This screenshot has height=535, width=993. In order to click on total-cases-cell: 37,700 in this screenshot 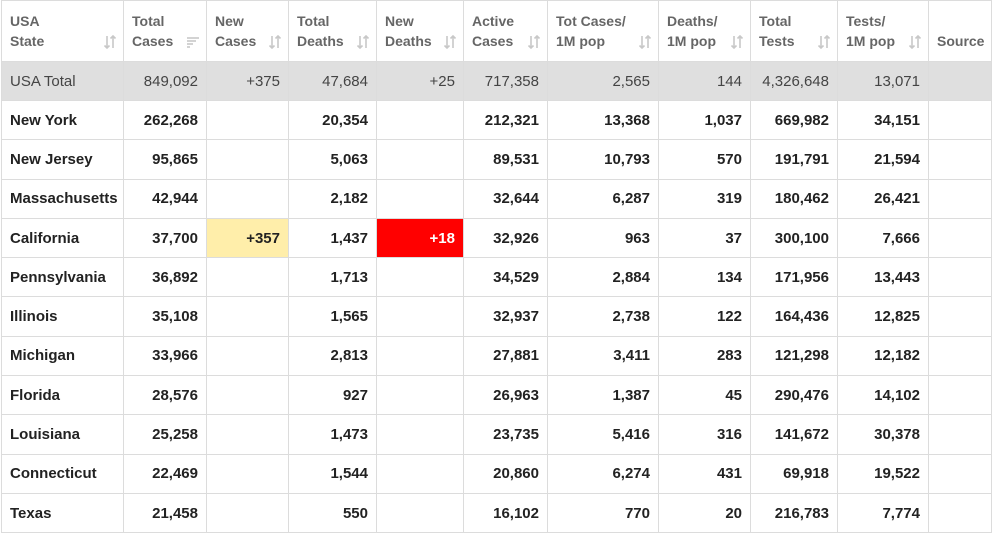, I will do `click(165, 238)`.